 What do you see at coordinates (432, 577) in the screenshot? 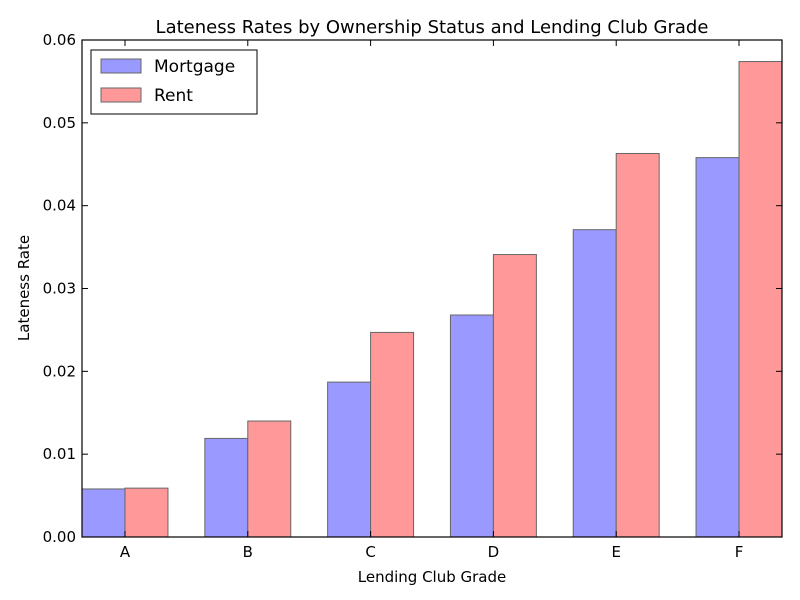
I see `x-axis-label: Lending Club Grade` at bounding box center [432, 577].